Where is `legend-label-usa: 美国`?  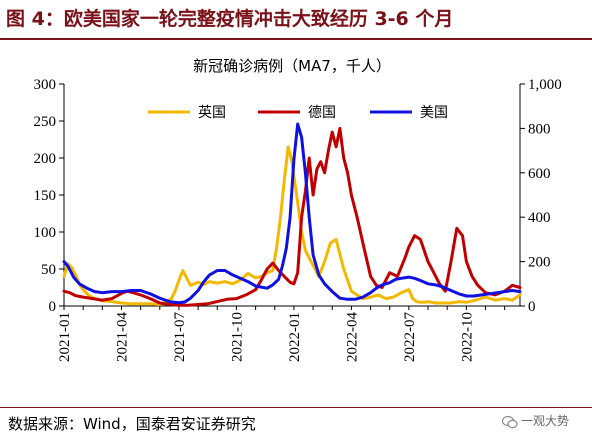
legend-label-usa: 美国 is located at coordinates (434, 113).